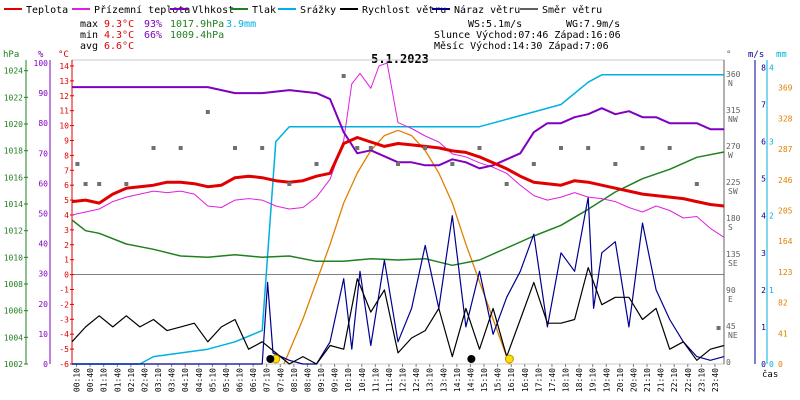 The height and width of the screenshot is (400, 800). Describe the element at coordinates (763, 327) in the screenshot. I see `wind-speed-tick-label: 1` at that location.